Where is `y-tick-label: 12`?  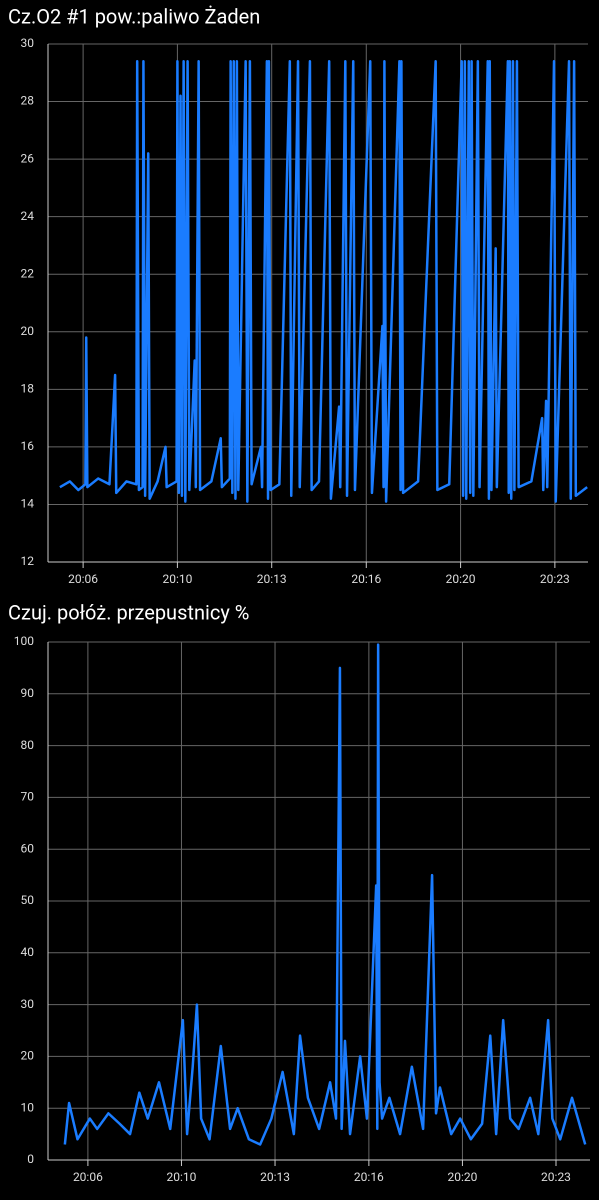
y-tick-label: 12 is located at coordinates (28, 561).